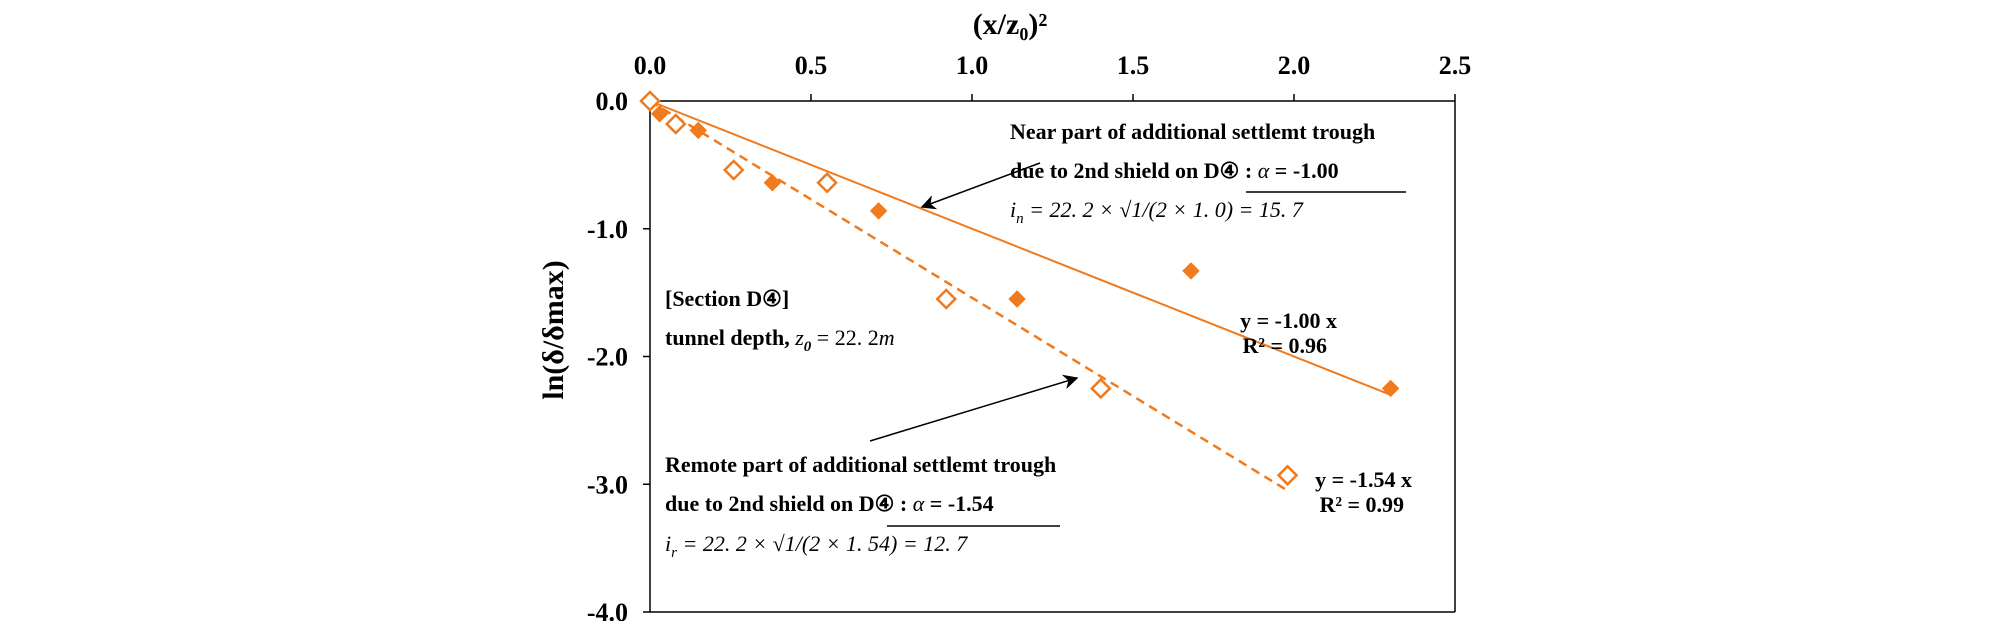 This screenshot has width=2008, height=626. What do you see at coordinates (980, 186) in the screenshot?
I see `near-arrow` at bounding box center [980, 186].